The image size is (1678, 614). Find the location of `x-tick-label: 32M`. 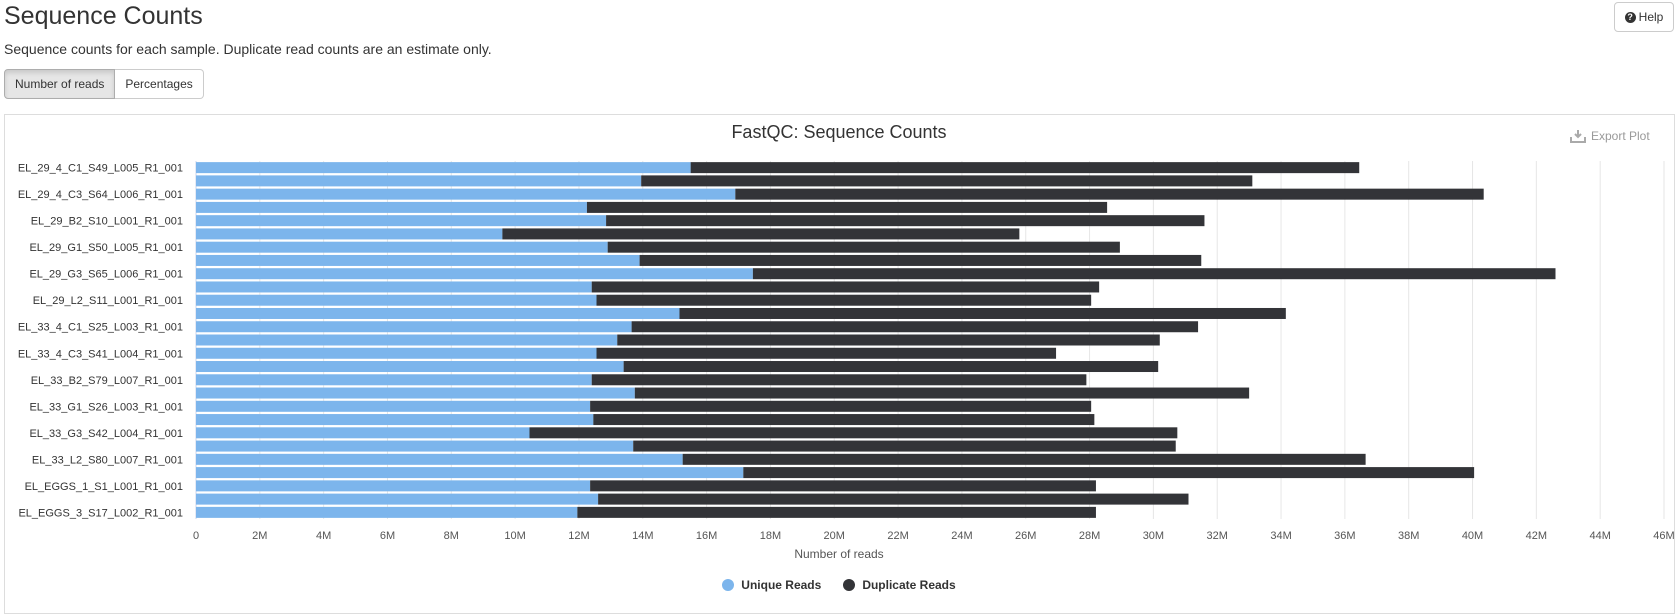

x-tick-label: 32M is located at coordinates (1217, 536).